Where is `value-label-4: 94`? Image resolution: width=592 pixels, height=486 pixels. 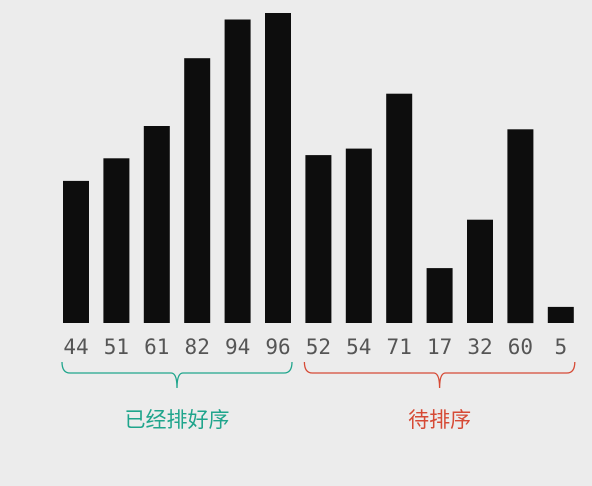
value-label-4: 94 is located at coordinates (237, 347).